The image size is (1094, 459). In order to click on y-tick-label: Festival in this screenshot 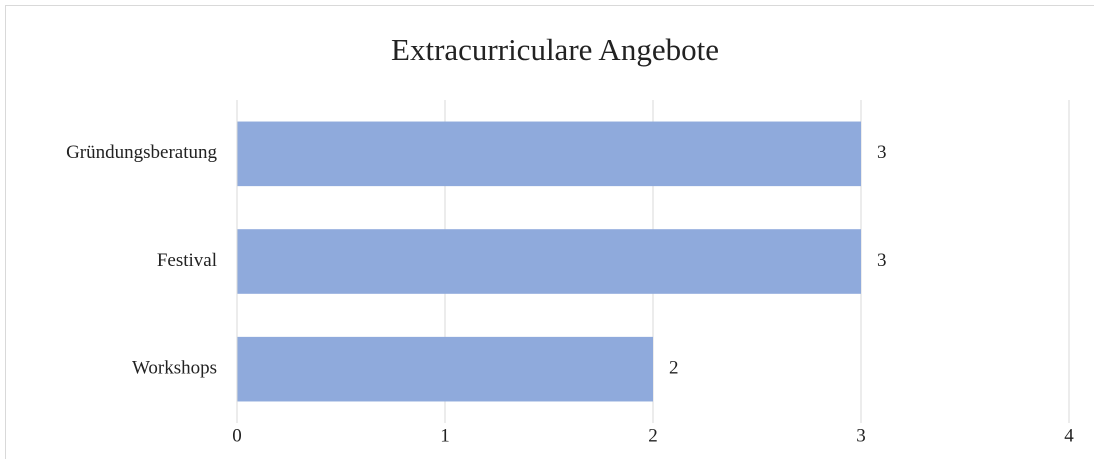, I will do `click(187, 260)`.